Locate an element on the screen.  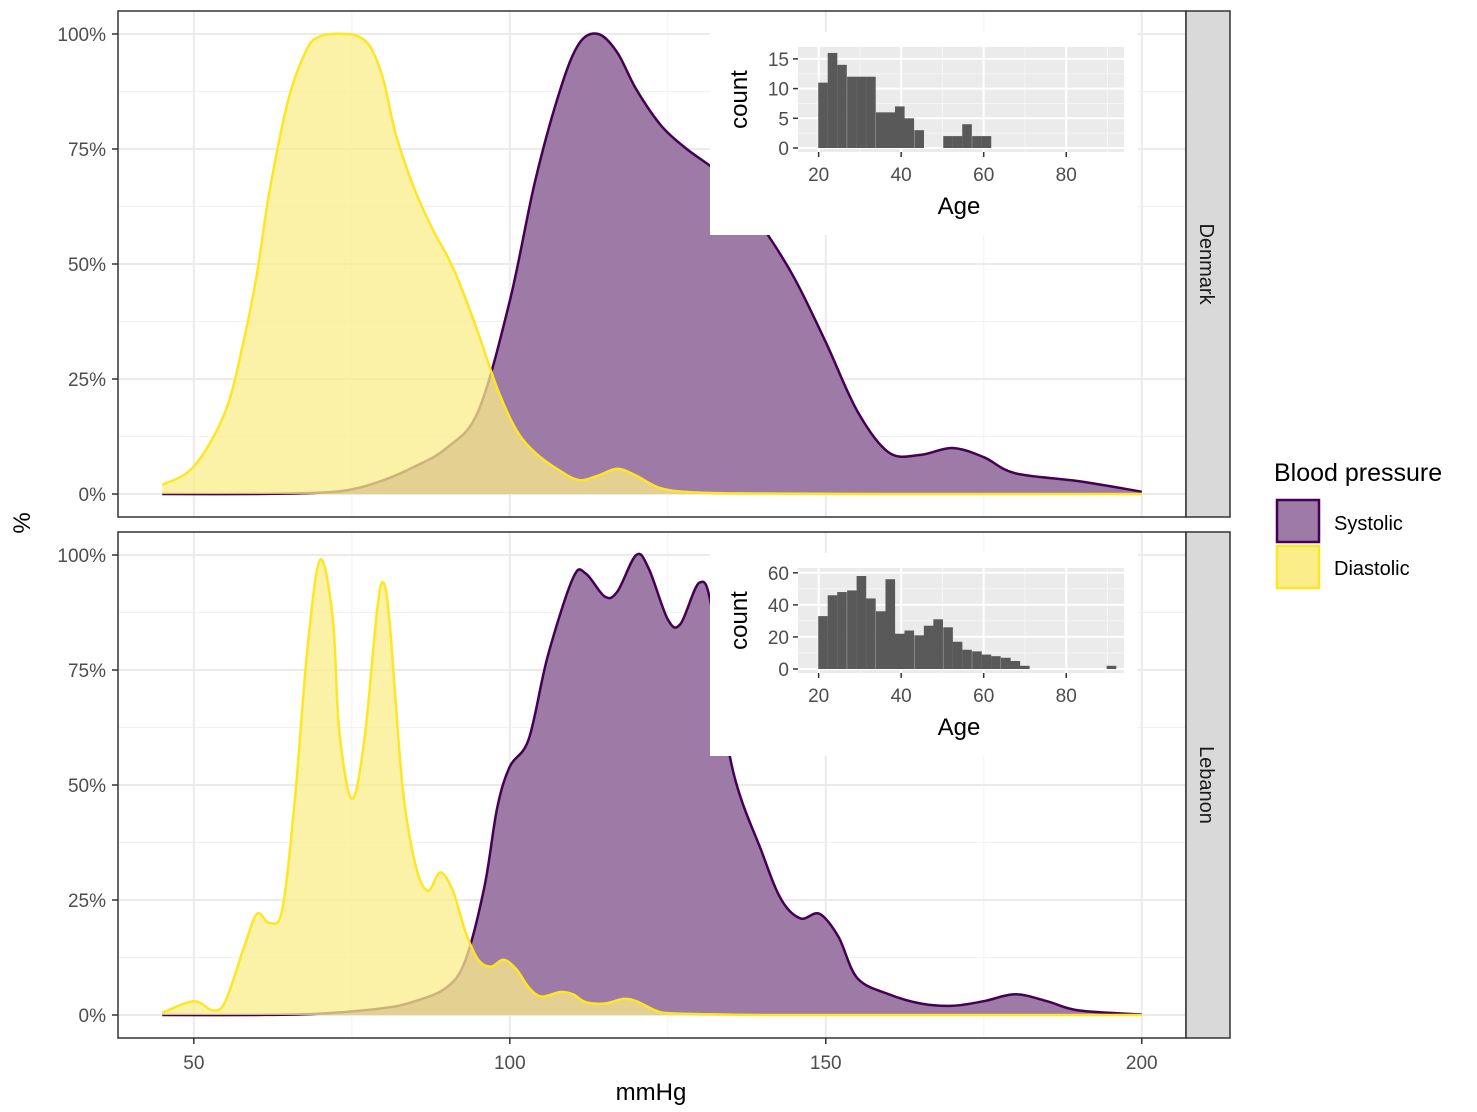
facet-strip-label: Denmark is located at coordinates (1206, 264).